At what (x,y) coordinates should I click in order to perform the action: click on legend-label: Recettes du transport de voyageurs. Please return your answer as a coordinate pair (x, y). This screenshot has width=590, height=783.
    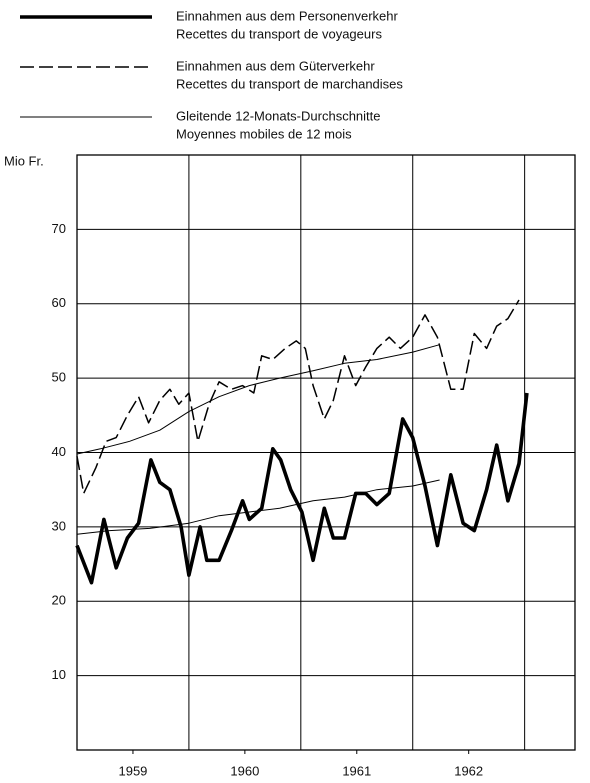
    Looking at the image, I should click on (279, 33).